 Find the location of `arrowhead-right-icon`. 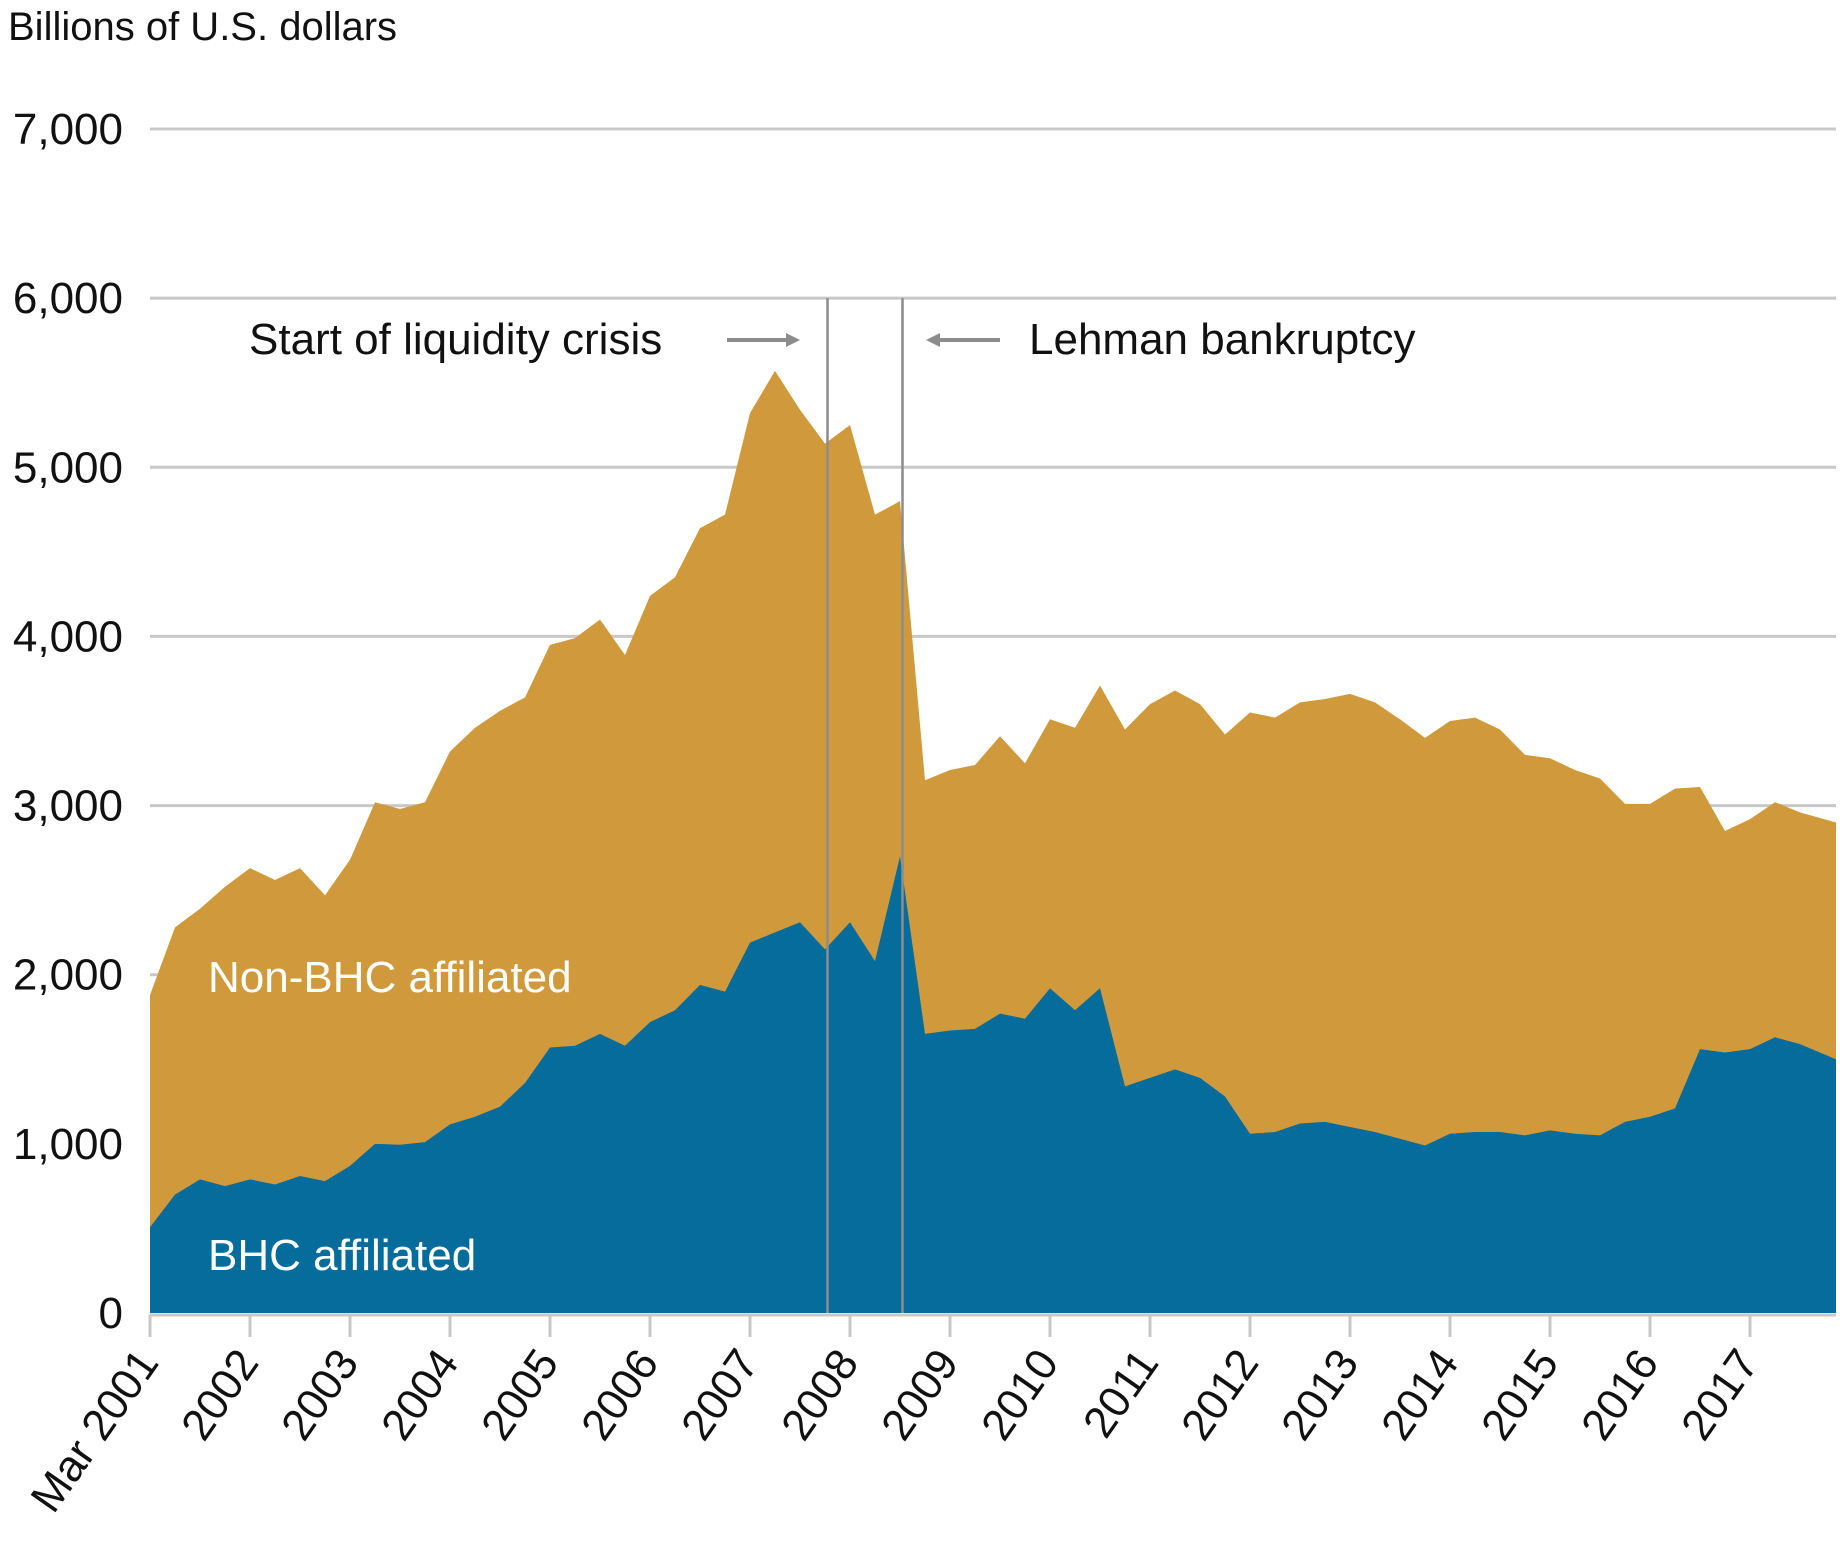

arrowhead-right-icon is located at coordinates (793, 340).